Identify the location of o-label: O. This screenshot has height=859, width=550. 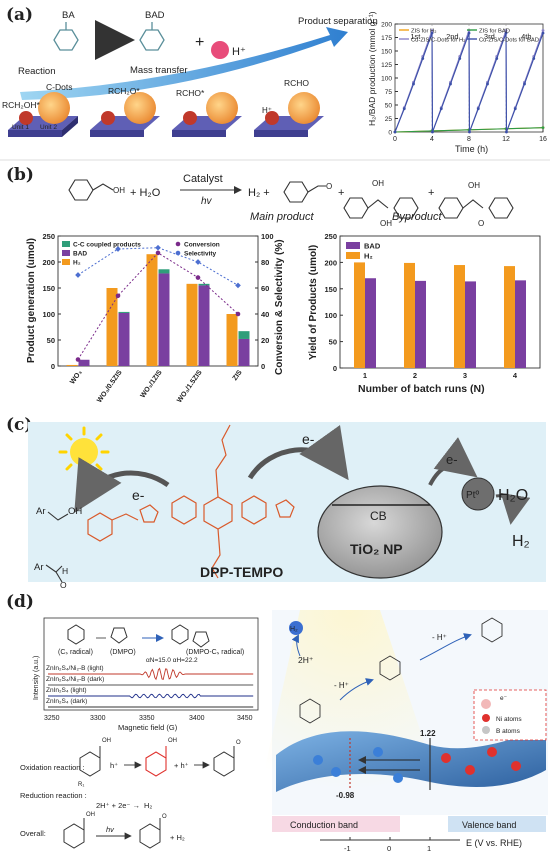
(63, 585).